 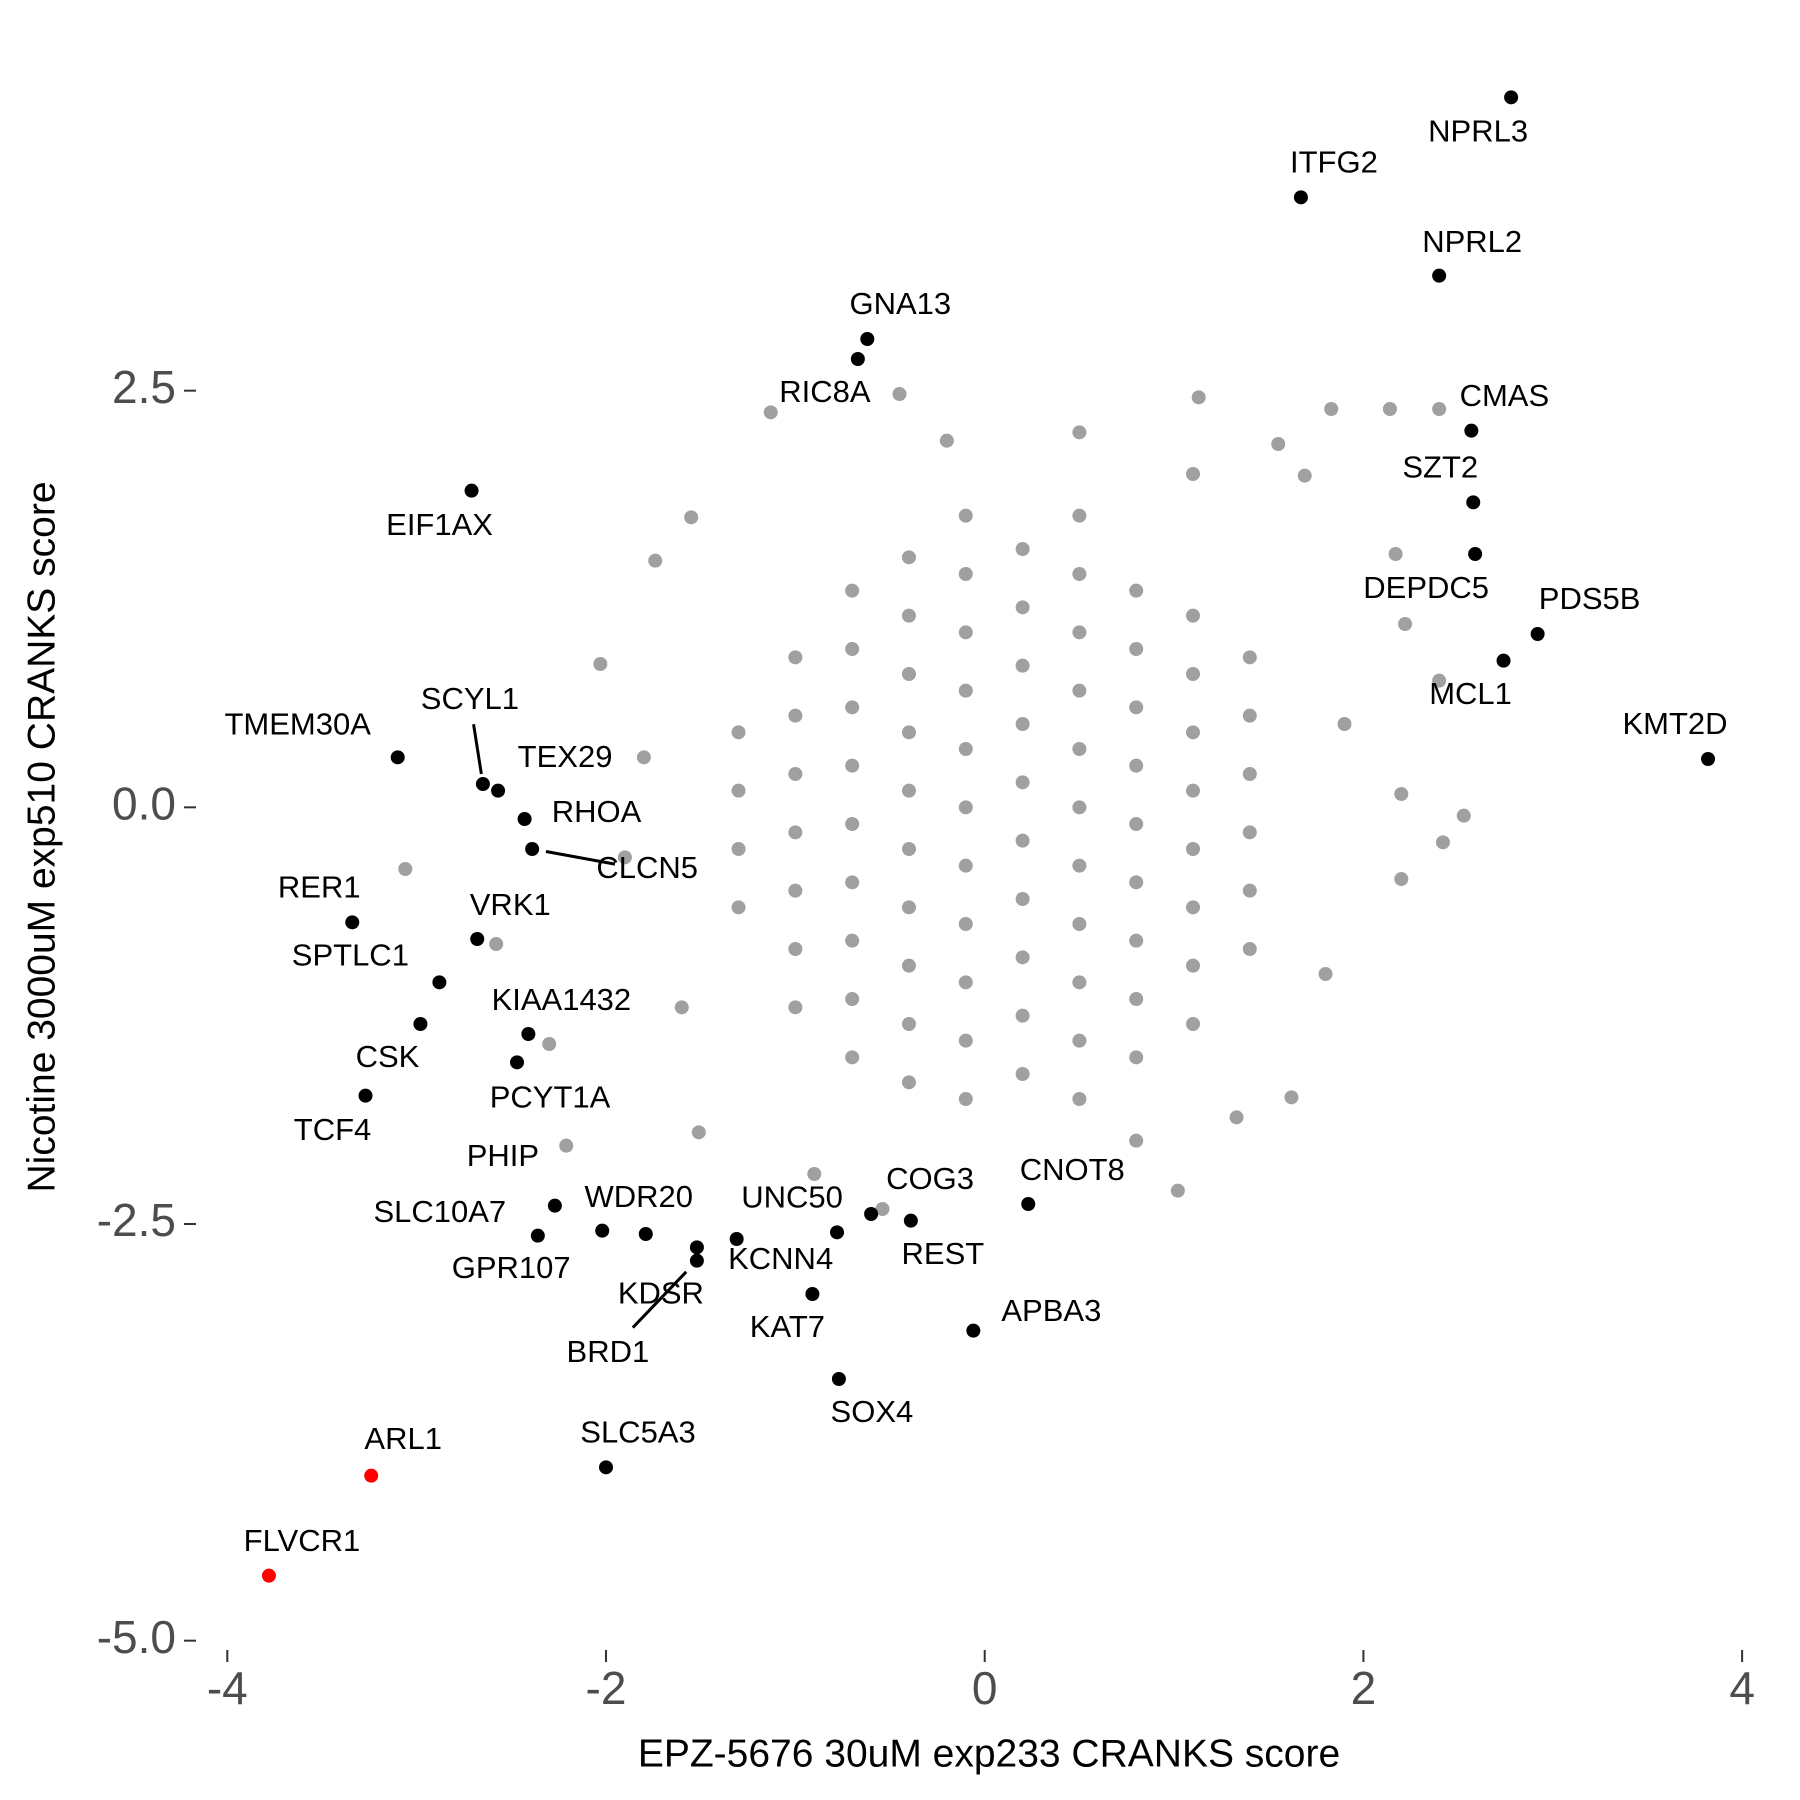 I want to click on point-label: TMEM30A, so click(x=298, y=724).